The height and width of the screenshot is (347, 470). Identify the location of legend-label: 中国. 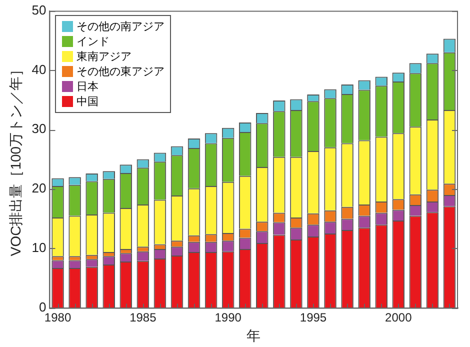
(87, 101).